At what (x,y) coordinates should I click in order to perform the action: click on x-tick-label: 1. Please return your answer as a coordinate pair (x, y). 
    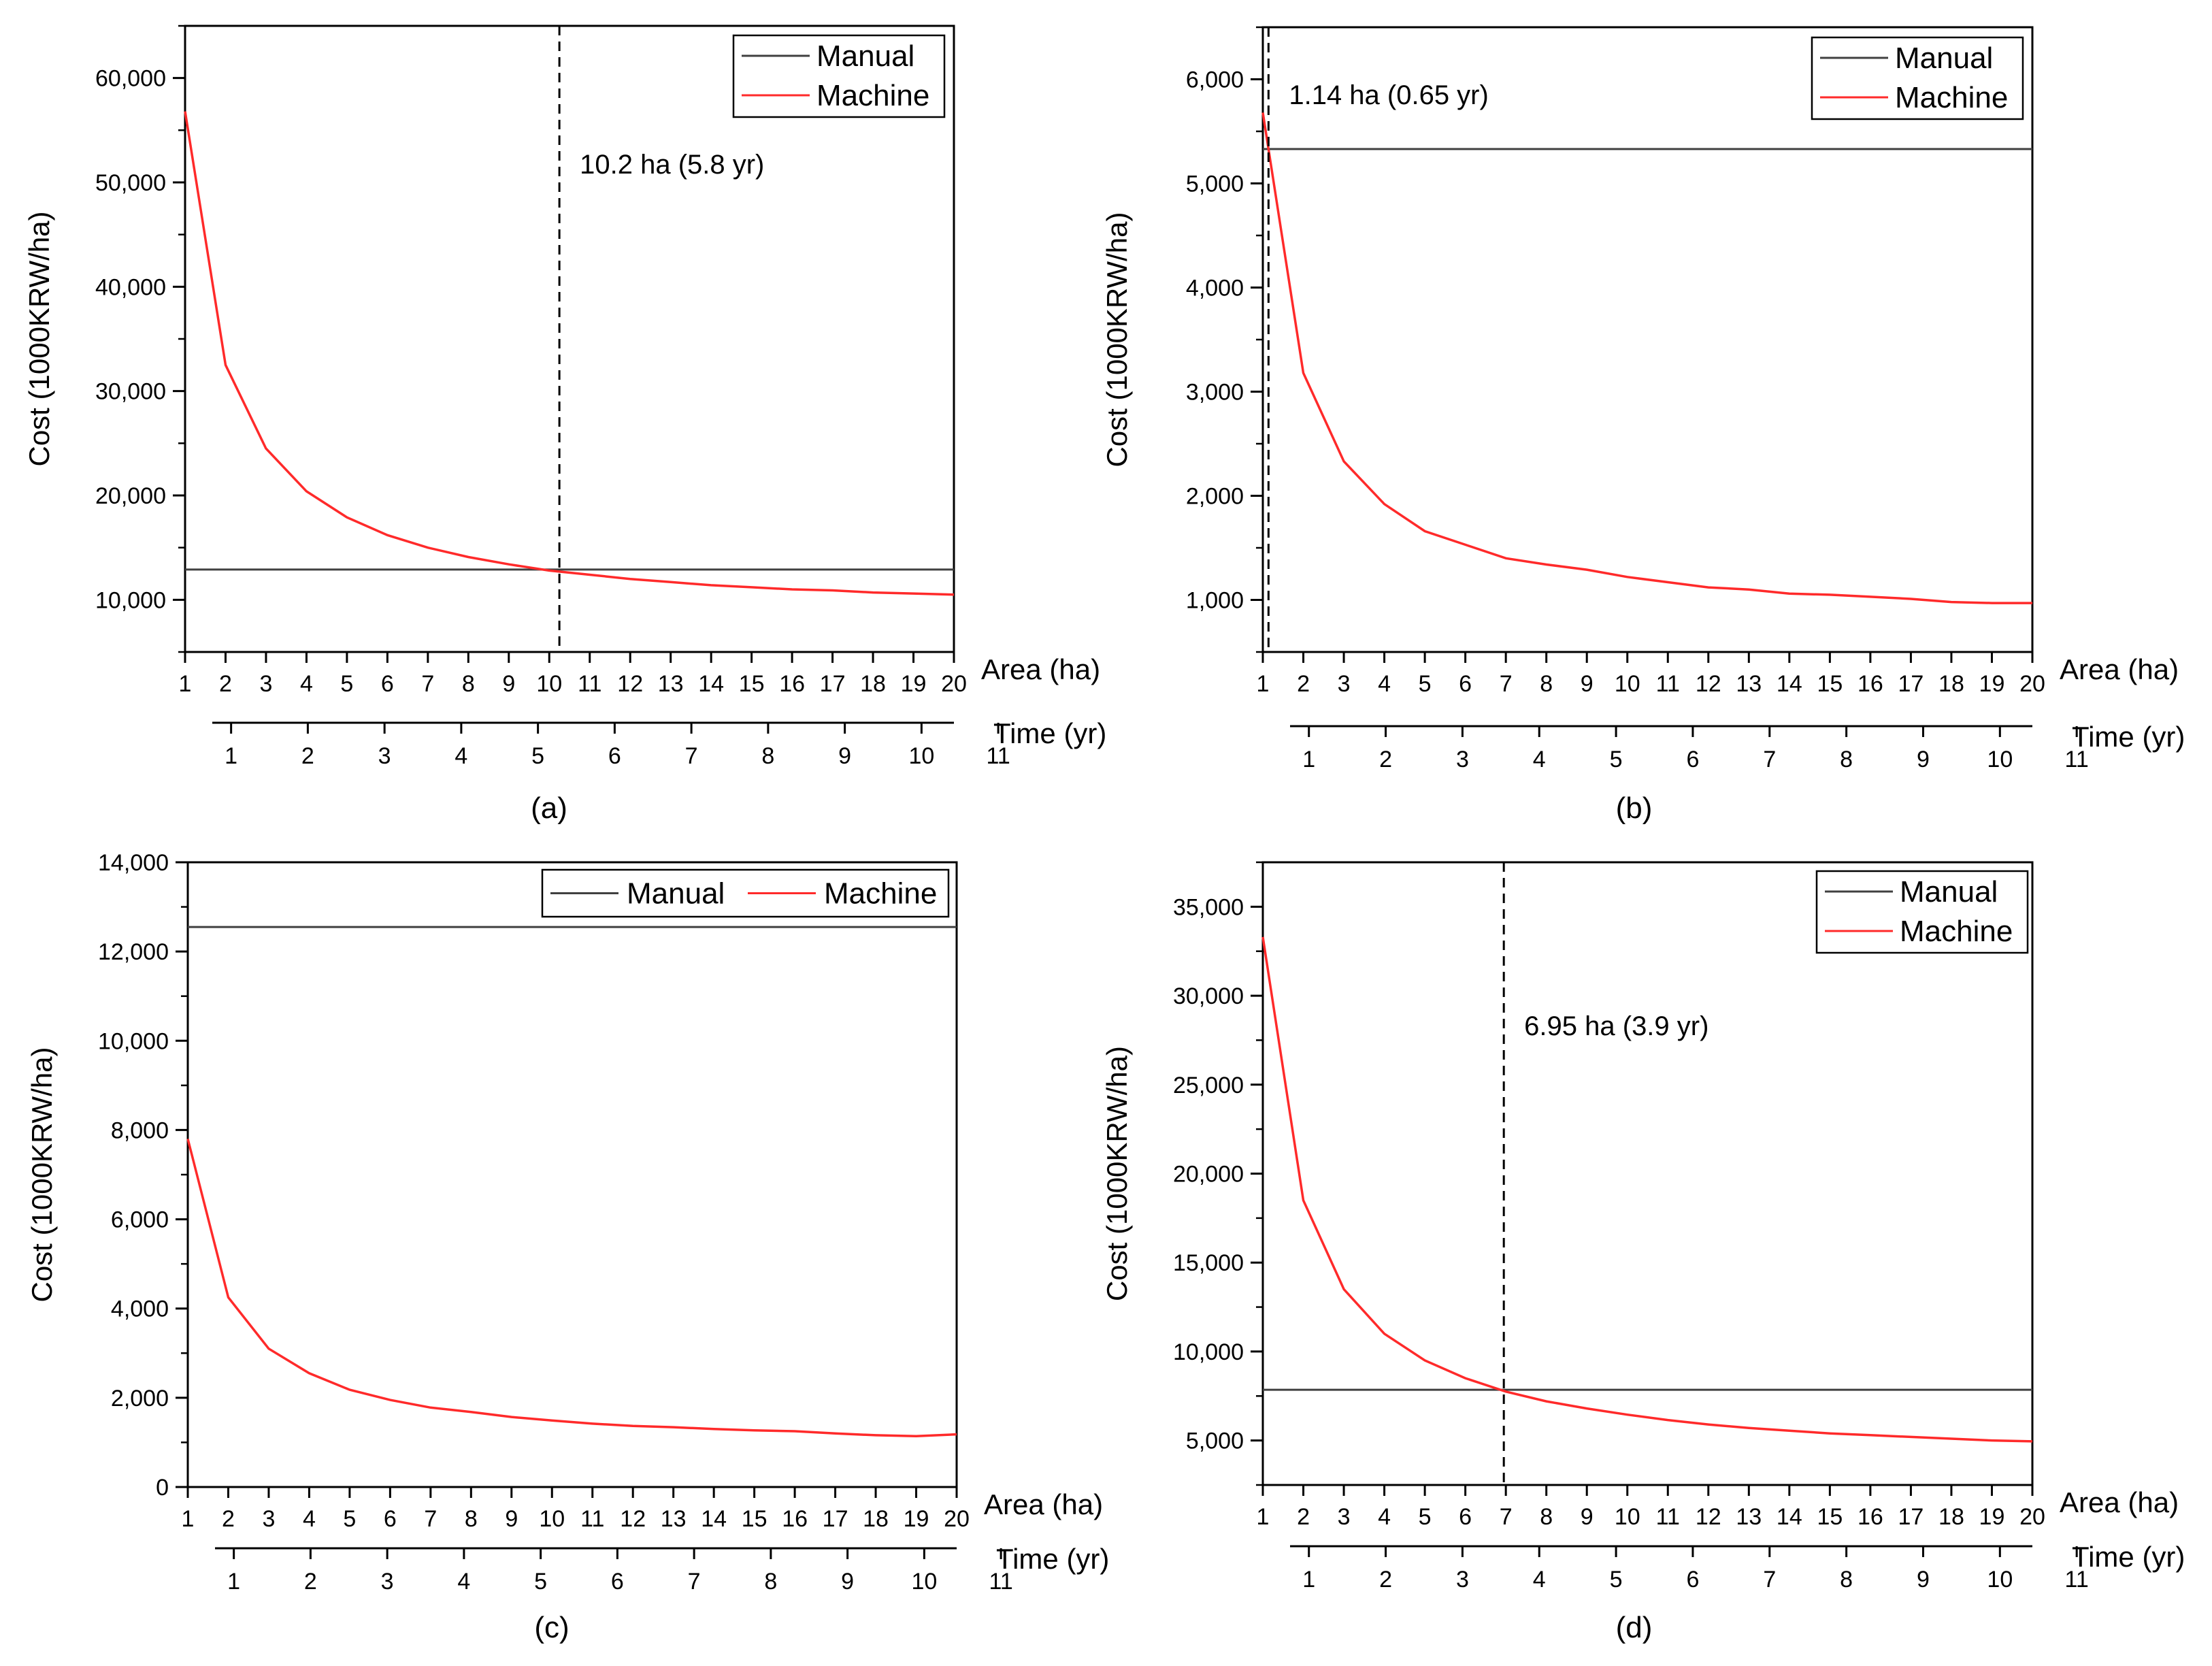
    Looking at the image, I should click on (188, 1519).